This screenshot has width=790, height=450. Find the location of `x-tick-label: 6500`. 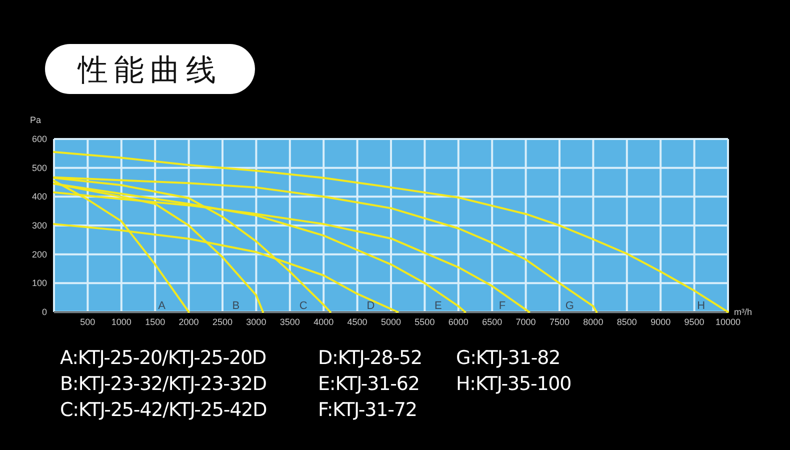

x-tick-label: 6500 is located at coordinates (492, 322).